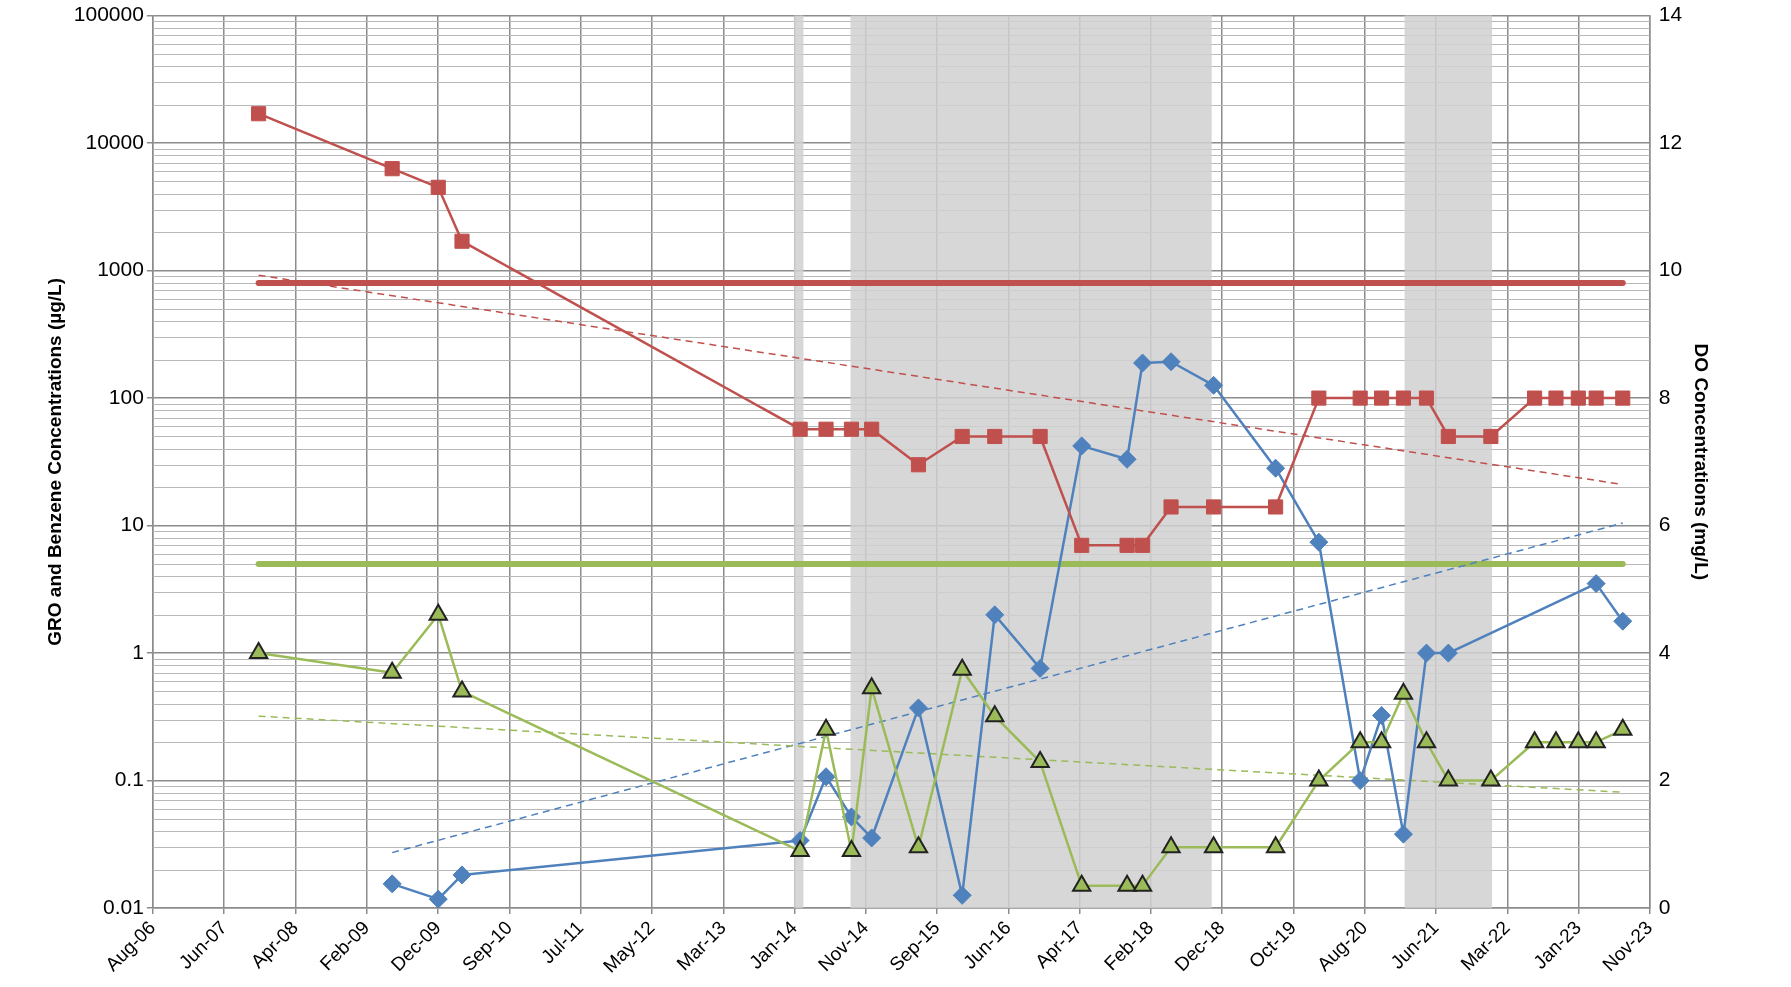  Describe the element at coordinates (1702, 462) in the screenshot. I see `y2-axis-title: DO Concentrations (mg/L)` at that location.